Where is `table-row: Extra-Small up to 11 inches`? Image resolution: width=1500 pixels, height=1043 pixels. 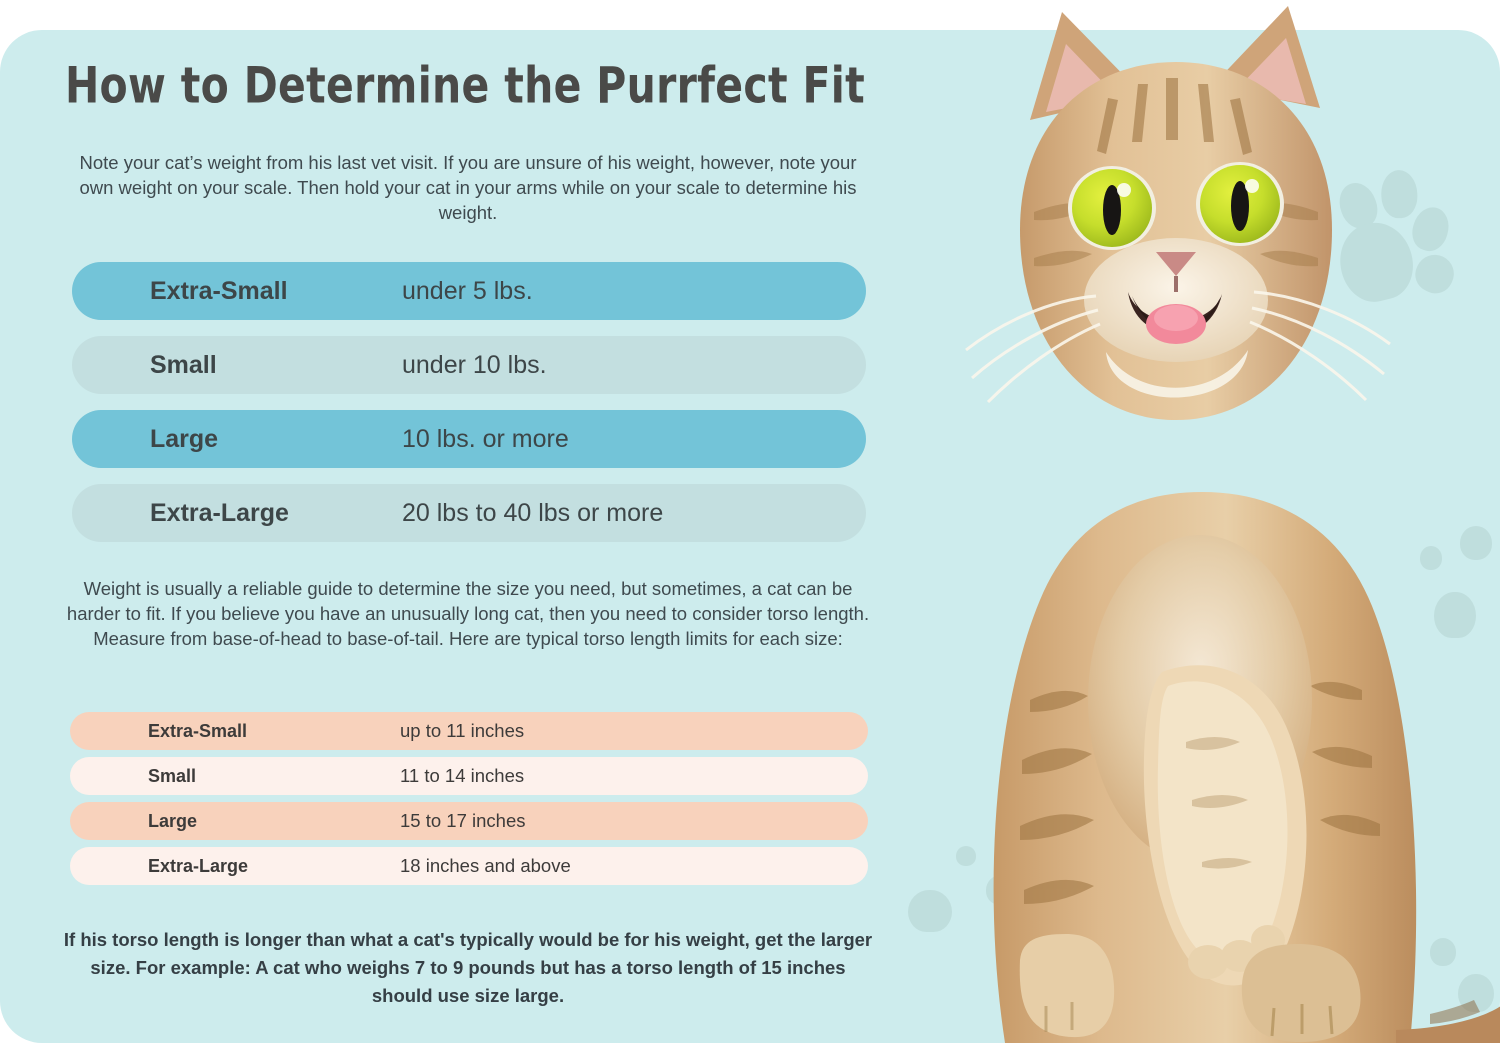
table-row: Extra-Small up to 11 inches is located at coordinates (469, 731).